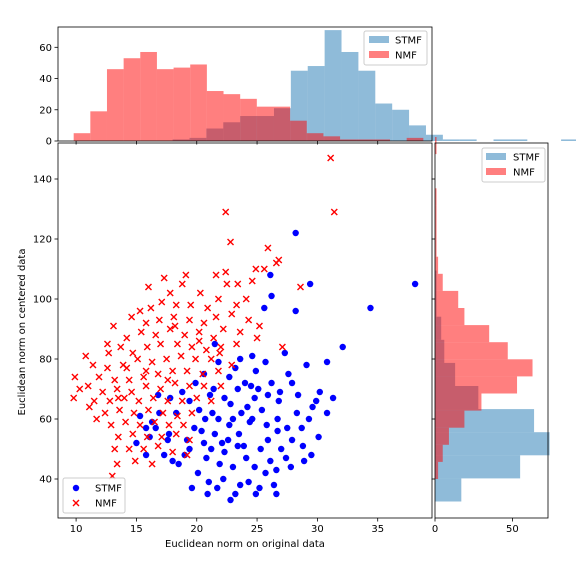 The width and height of the screenshot is (576, 576). I want to click on right-hist-bar-stmf, so click(448, 490).